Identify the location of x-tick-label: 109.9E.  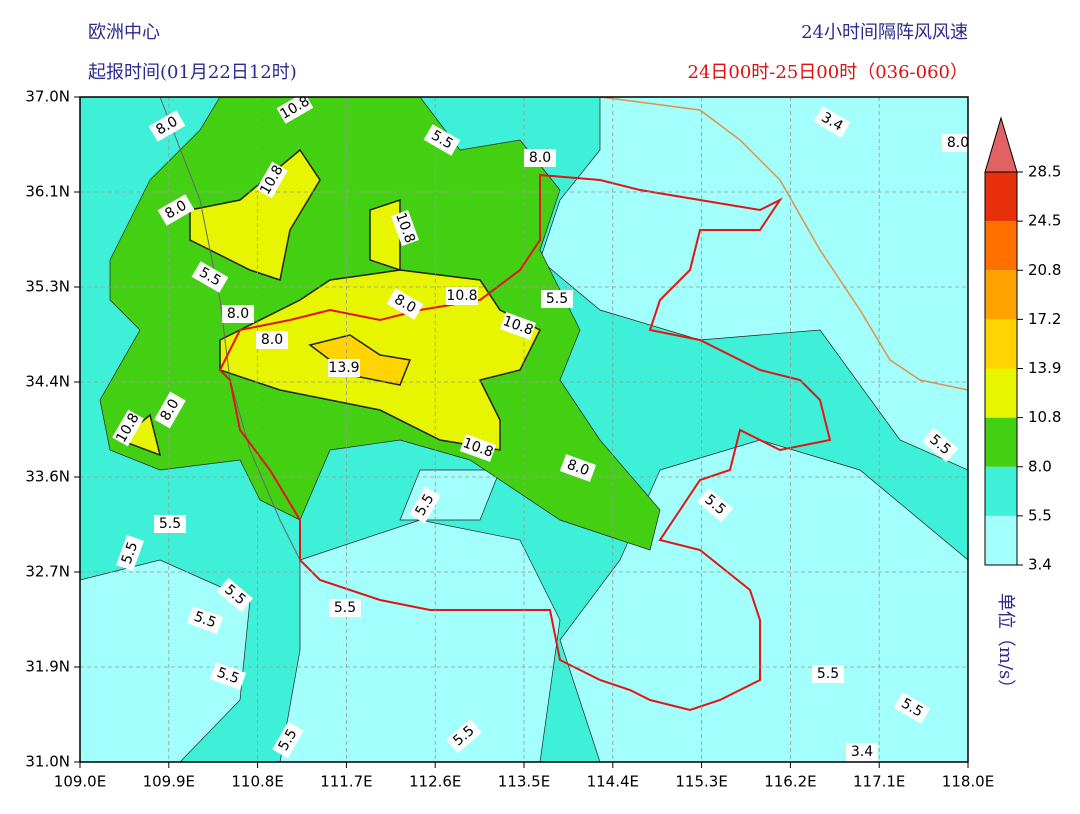
(169, 782).